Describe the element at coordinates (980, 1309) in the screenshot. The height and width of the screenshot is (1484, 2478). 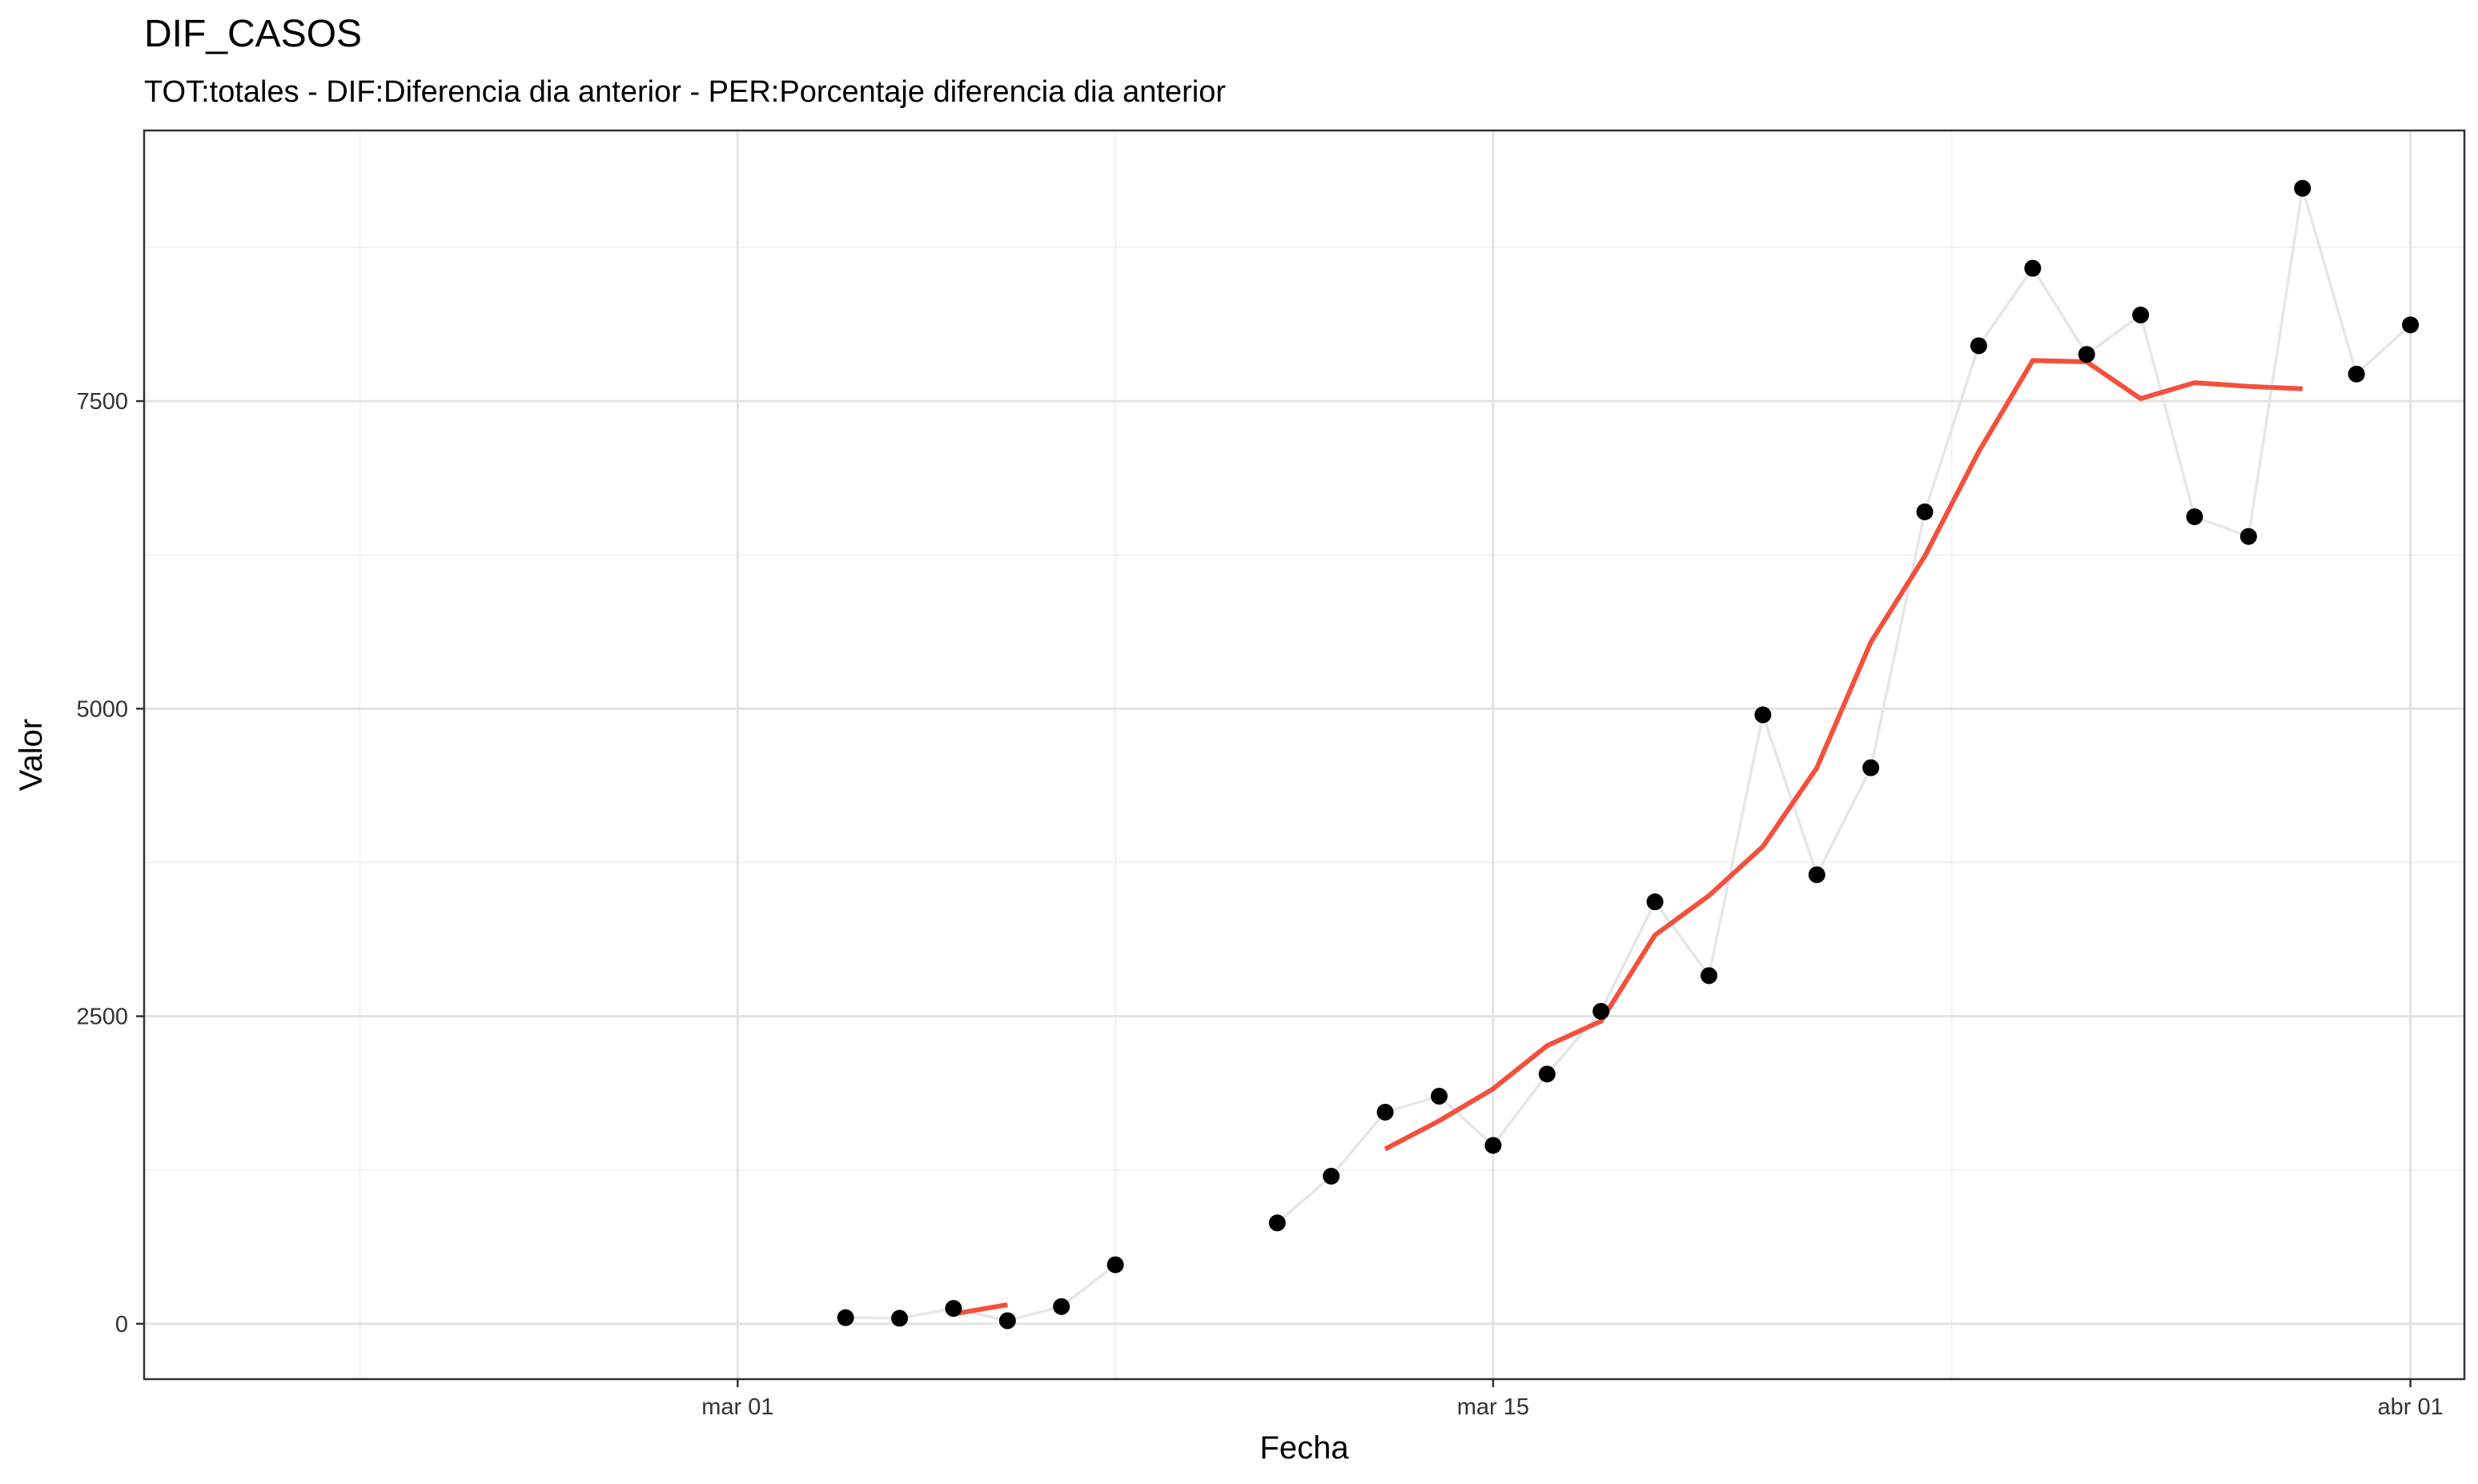
I see `moving-average-line` at that location.